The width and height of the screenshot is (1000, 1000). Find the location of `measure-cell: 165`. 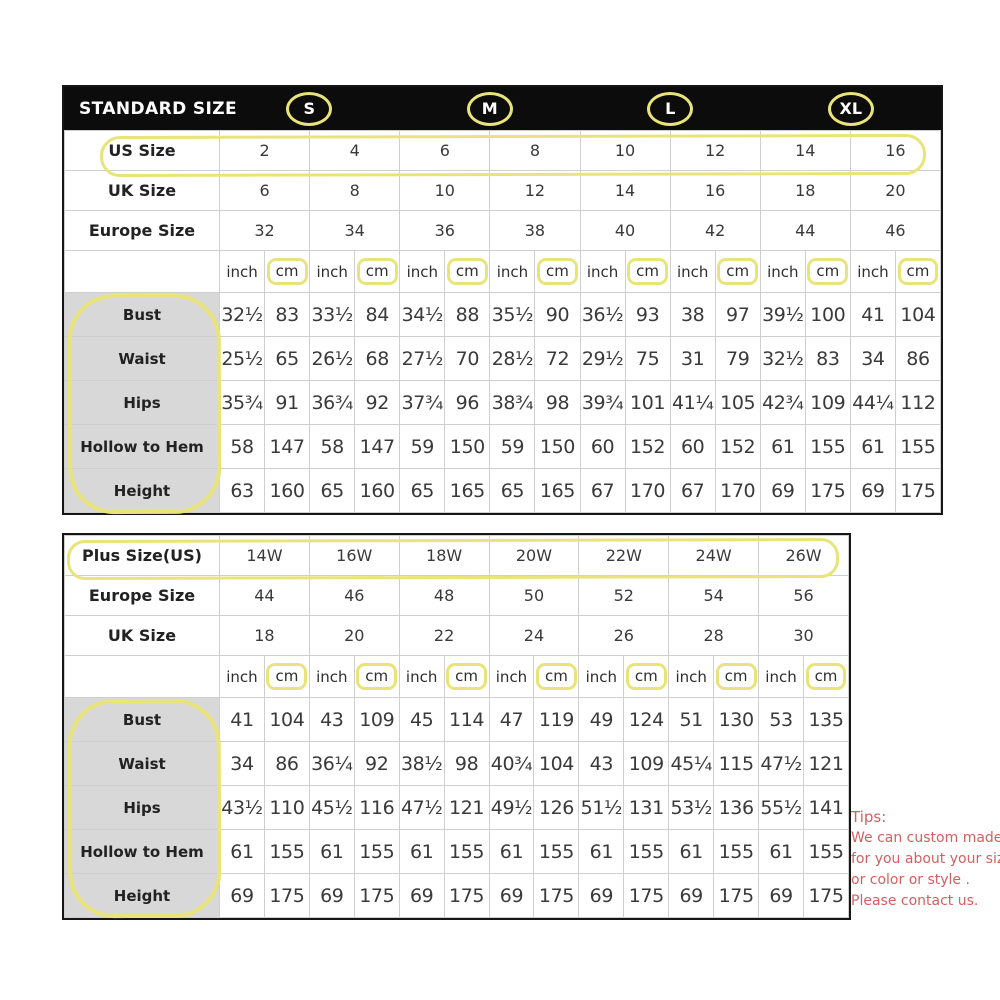

measure-cell: 165 is located at coordinates (467, 490).